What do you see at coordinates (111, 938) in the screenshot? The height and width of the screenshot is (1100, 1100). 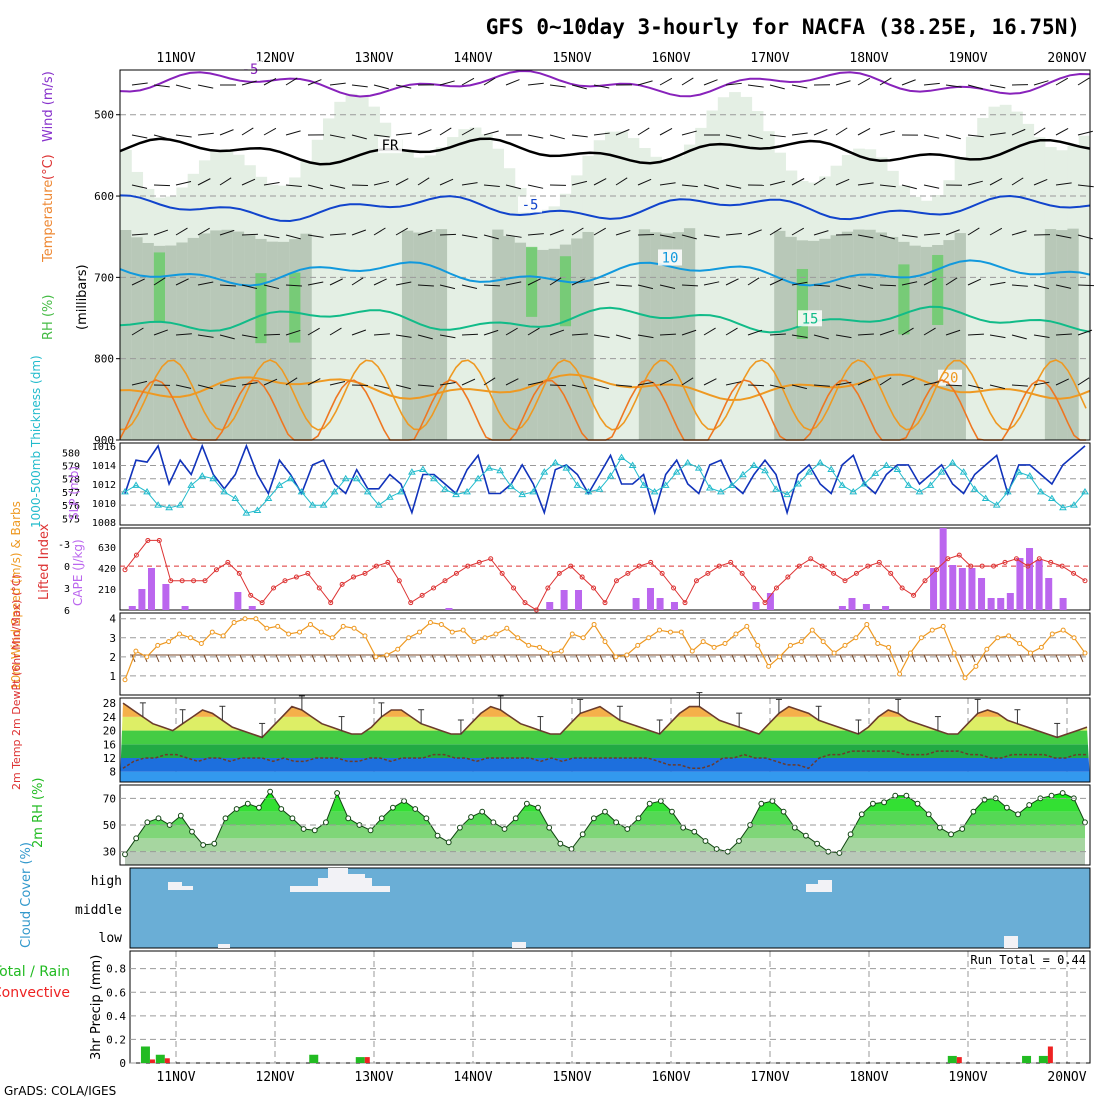 I see `cloud-tick-label: low` at bounding box center [111, 938].